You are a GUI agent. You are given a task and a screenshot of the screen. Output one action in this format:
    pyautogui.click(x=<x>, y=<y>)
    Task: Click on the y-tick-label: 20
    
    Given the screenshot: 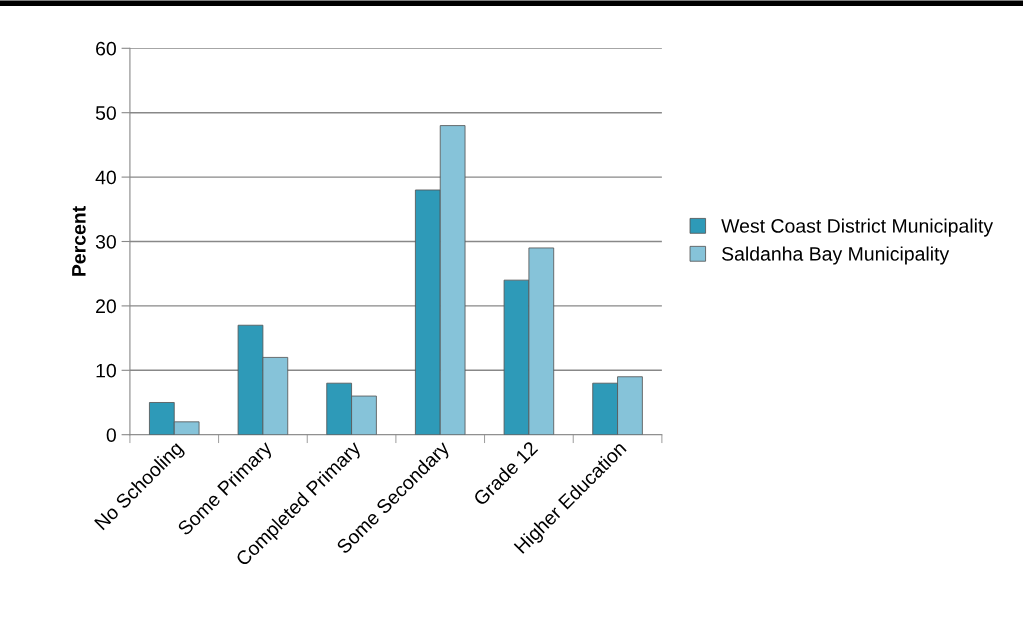 What is the action you would take?
    pyautogui.click(x=106, y=306)
    